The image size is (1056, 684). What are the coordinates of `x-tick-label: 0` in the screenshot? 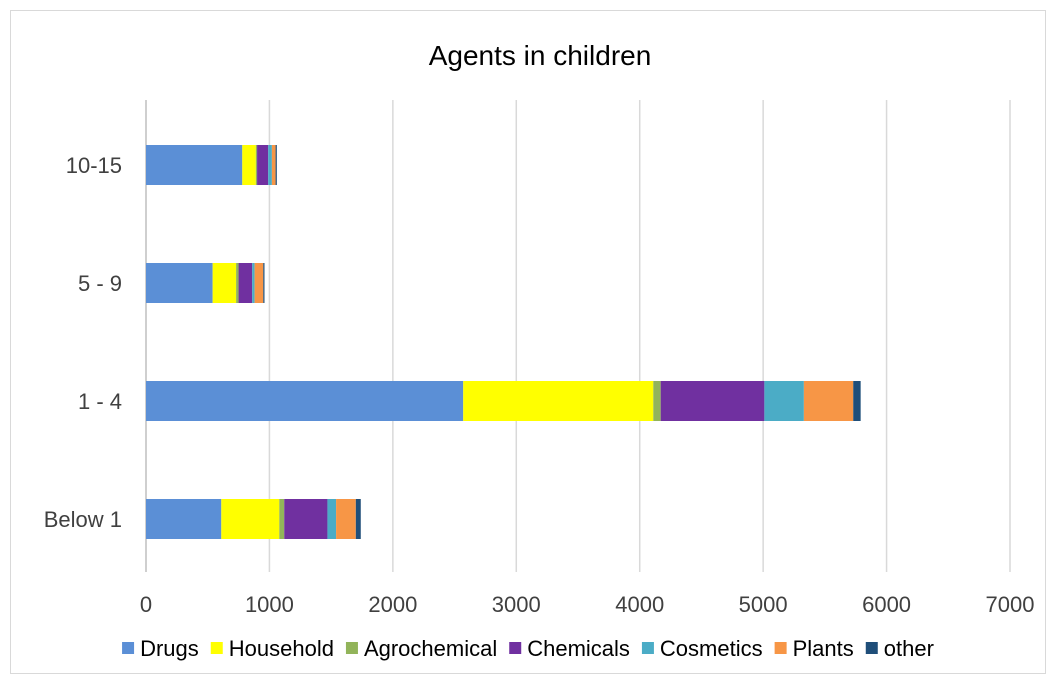 It's located at (146, 604).